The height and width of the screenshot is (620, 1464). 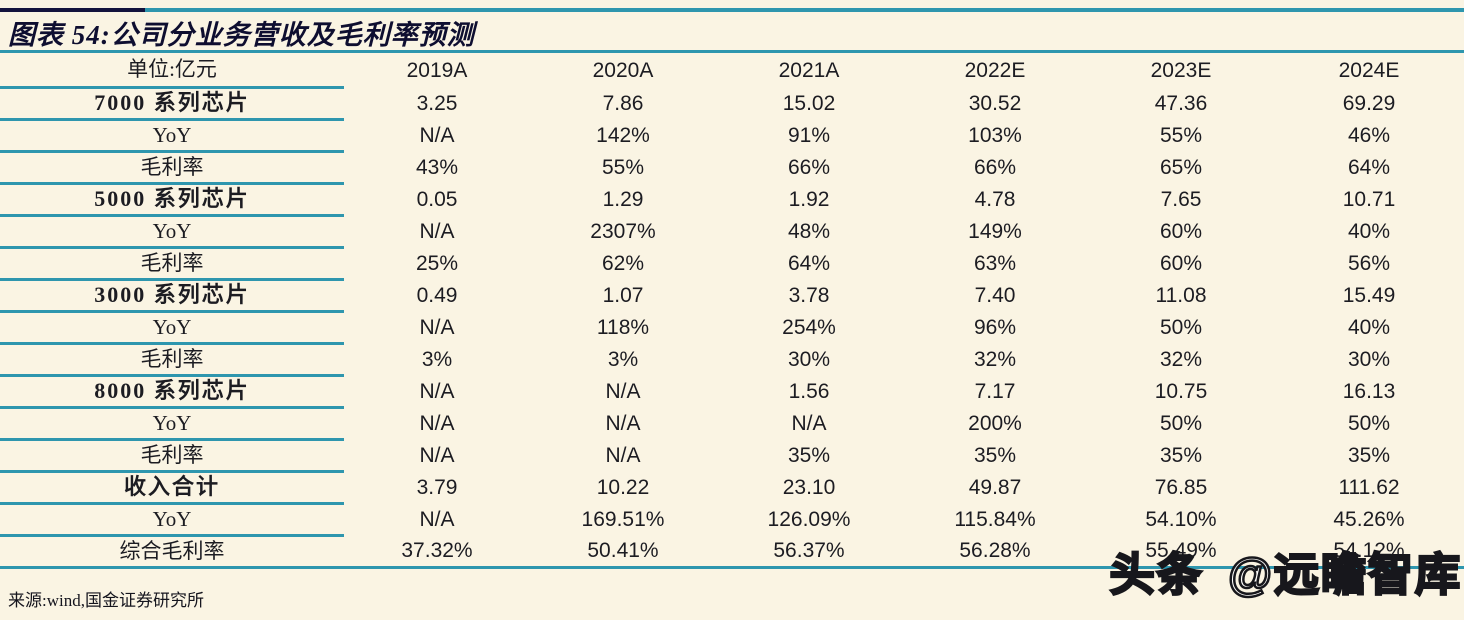 I want to click on cell-value: 55.49%, so click(x=1181, y=552).